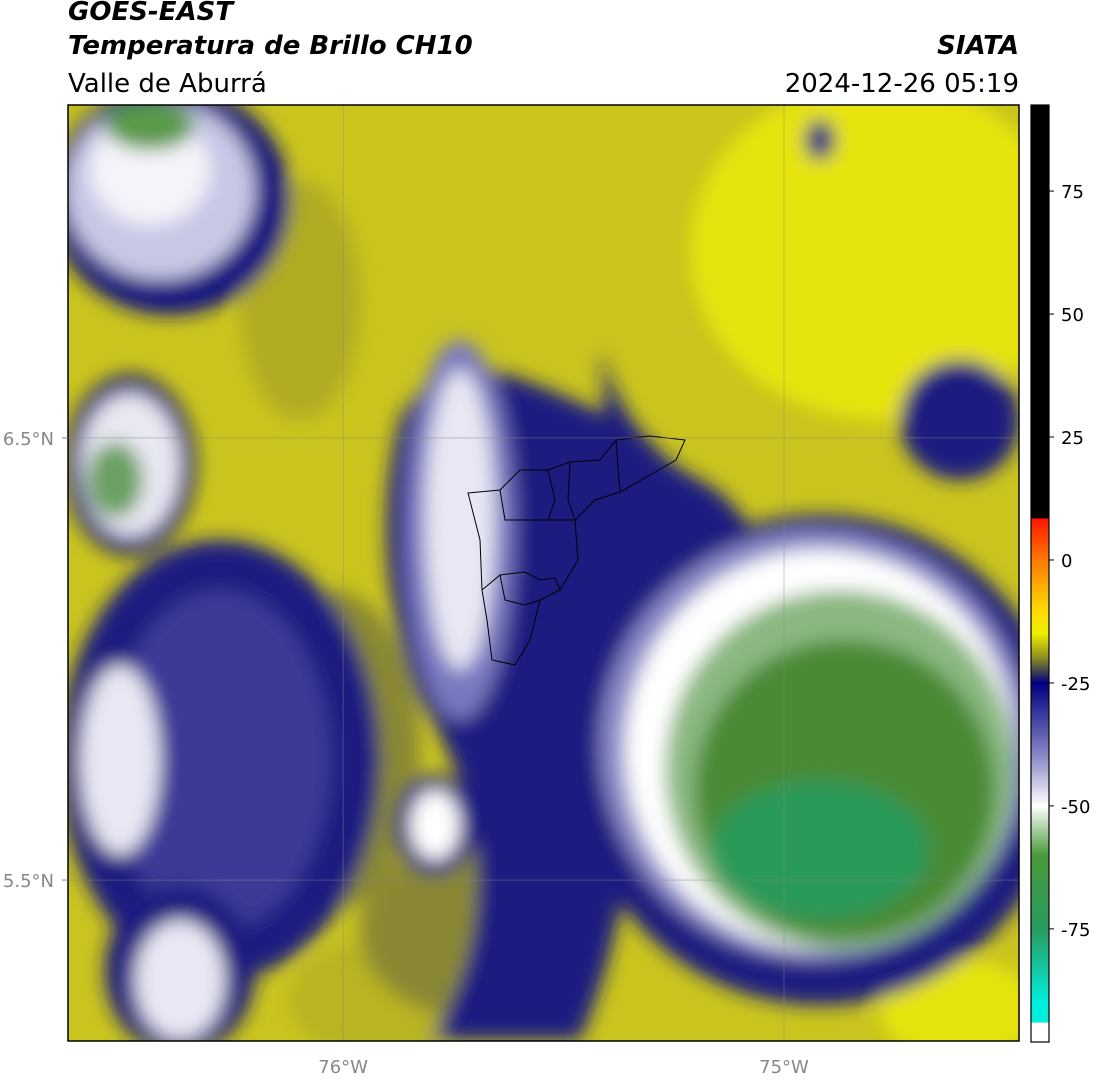 The image size is (1094, 1082). I want to click on source: SIATA, so click(978, 46).